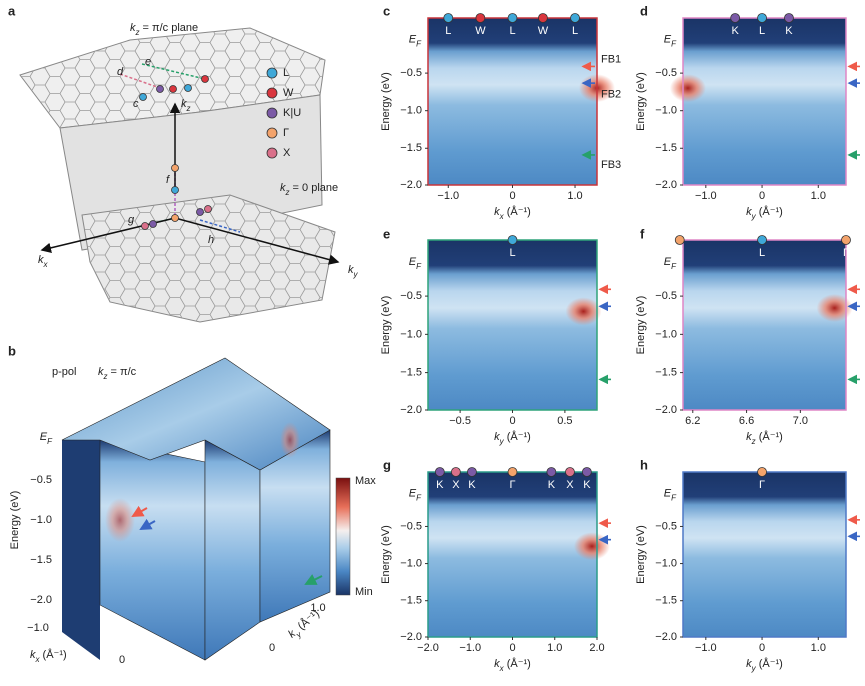  Describe the element at coordinates (168, 180) in the screenshot. I see `path-letter: f` at that location.